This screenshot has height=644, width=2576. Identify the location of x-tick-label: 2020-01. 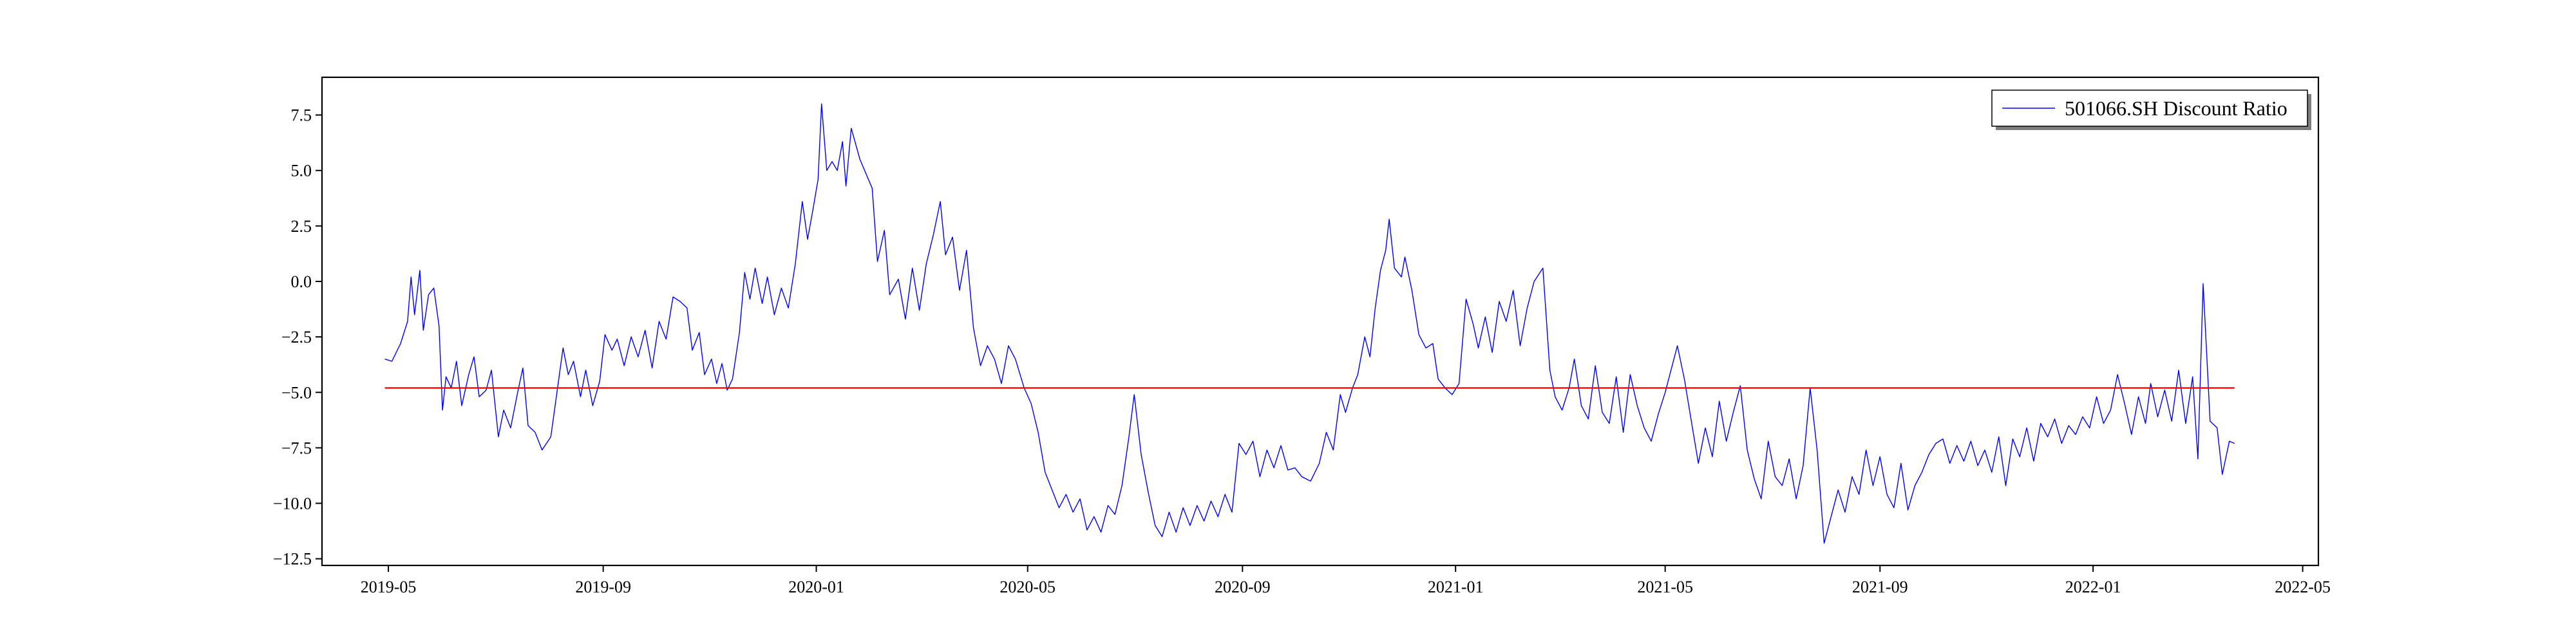
(816, 587).